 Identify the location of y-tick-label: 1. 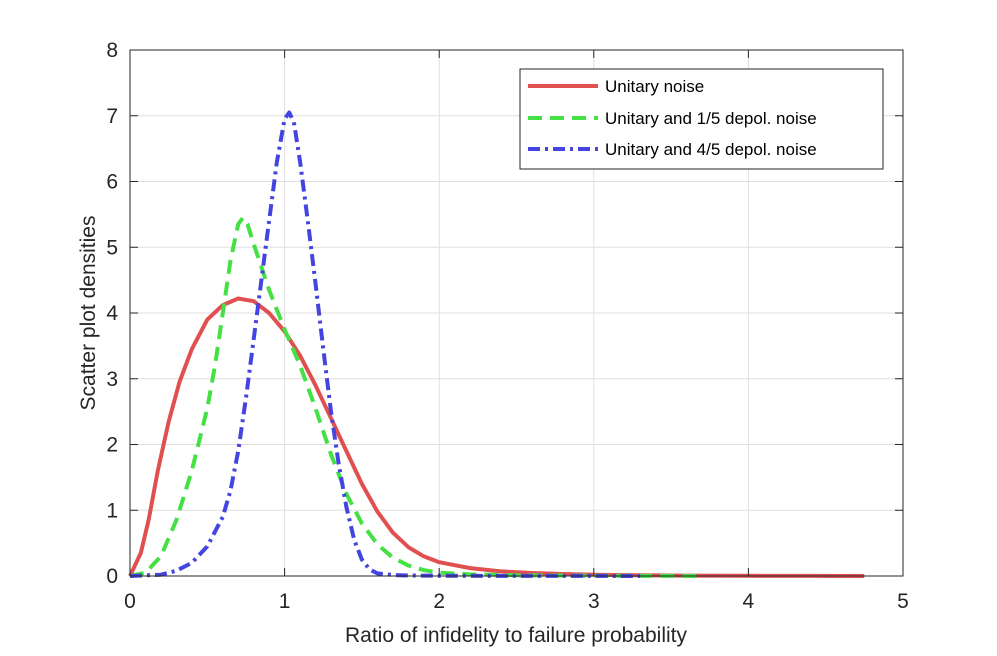
(112, 510).